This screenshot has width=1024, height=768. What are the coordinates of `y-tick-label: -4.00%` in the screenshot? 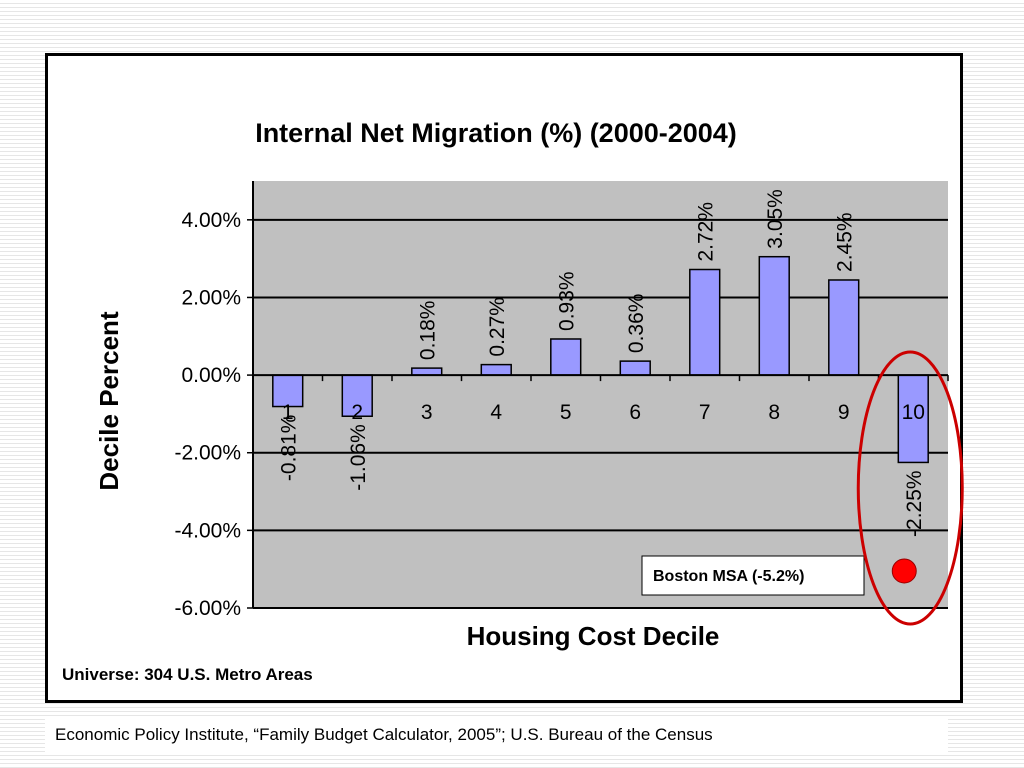 It's located at (207, 530).